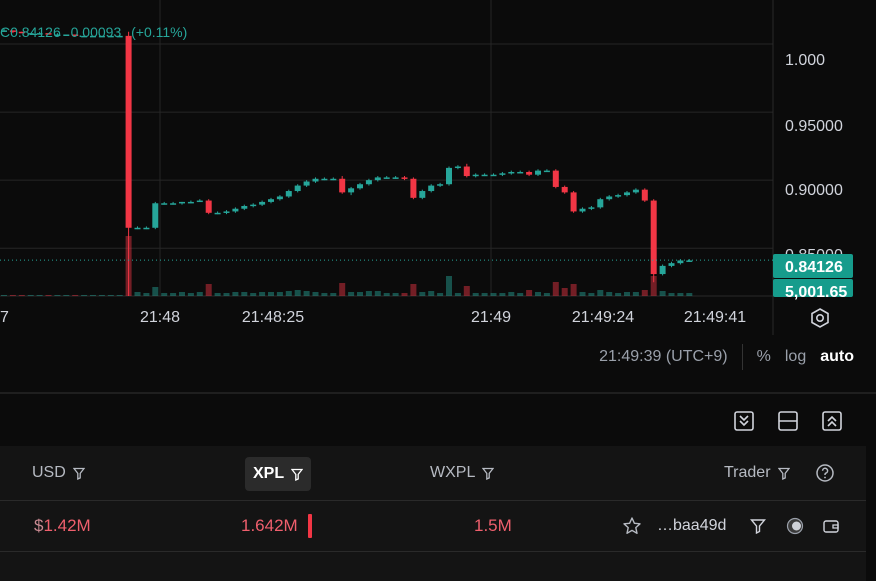 This screenshot has height=581, width=876. I want to click on ohlc-legend: C0.84126 0.00093 (+0.11%), so click(96, 32).